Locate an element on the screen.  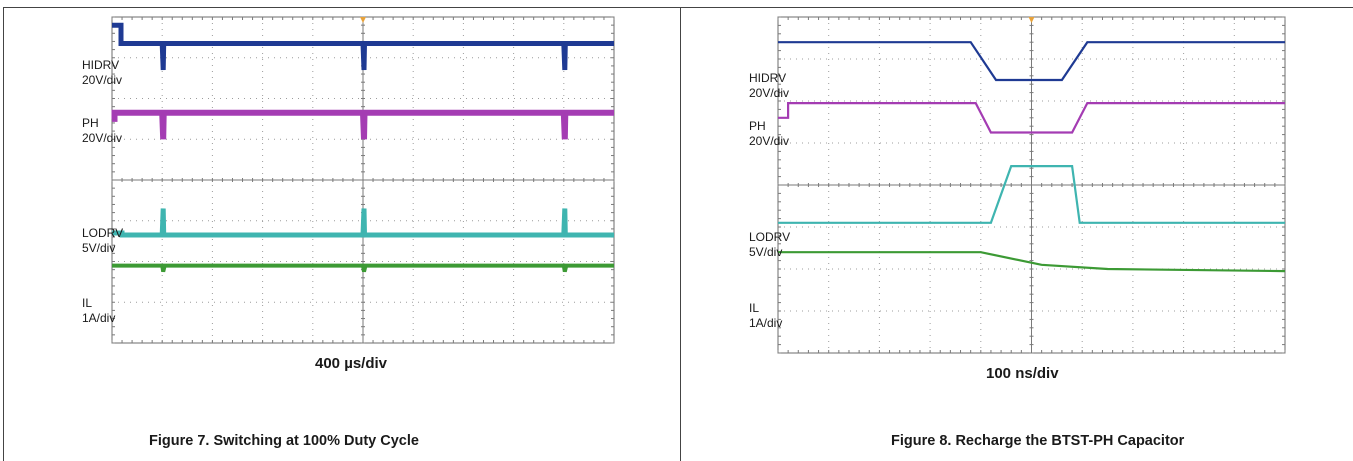
figure-8-timebase: 100 ns/div is located at coordinates (1022, 373).